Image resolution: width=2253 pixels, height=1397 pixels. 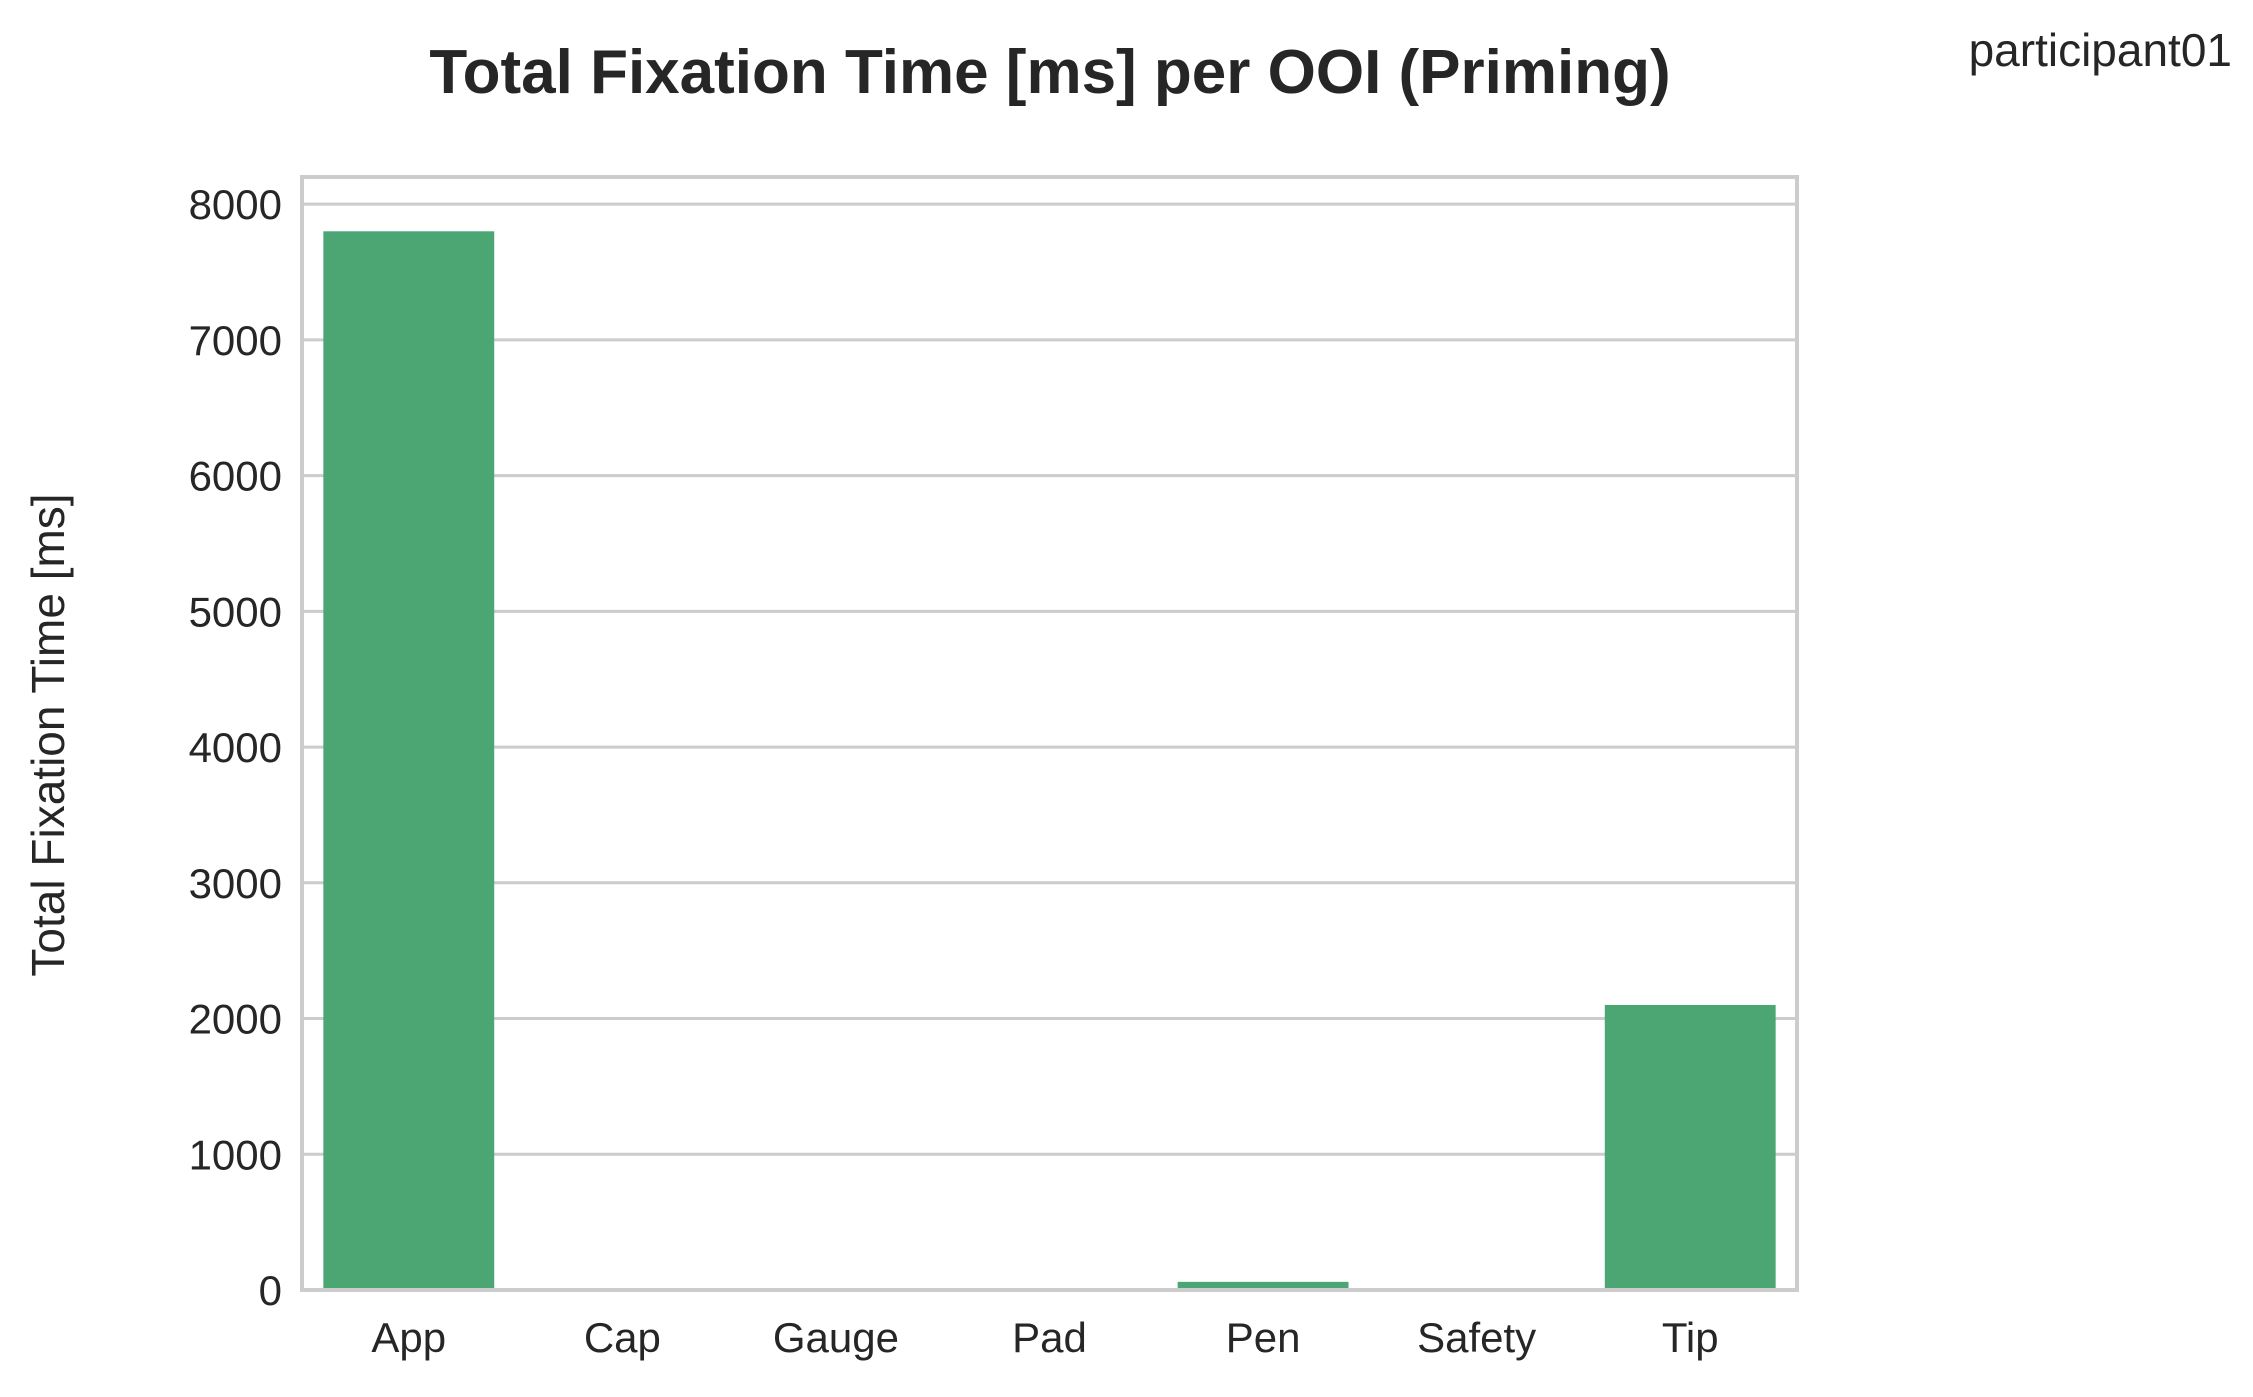 I want to click on y-tick-labels: 0 1000 2000 3000 4000 5000 6000 7000 8000, so click(x=235, y=747).